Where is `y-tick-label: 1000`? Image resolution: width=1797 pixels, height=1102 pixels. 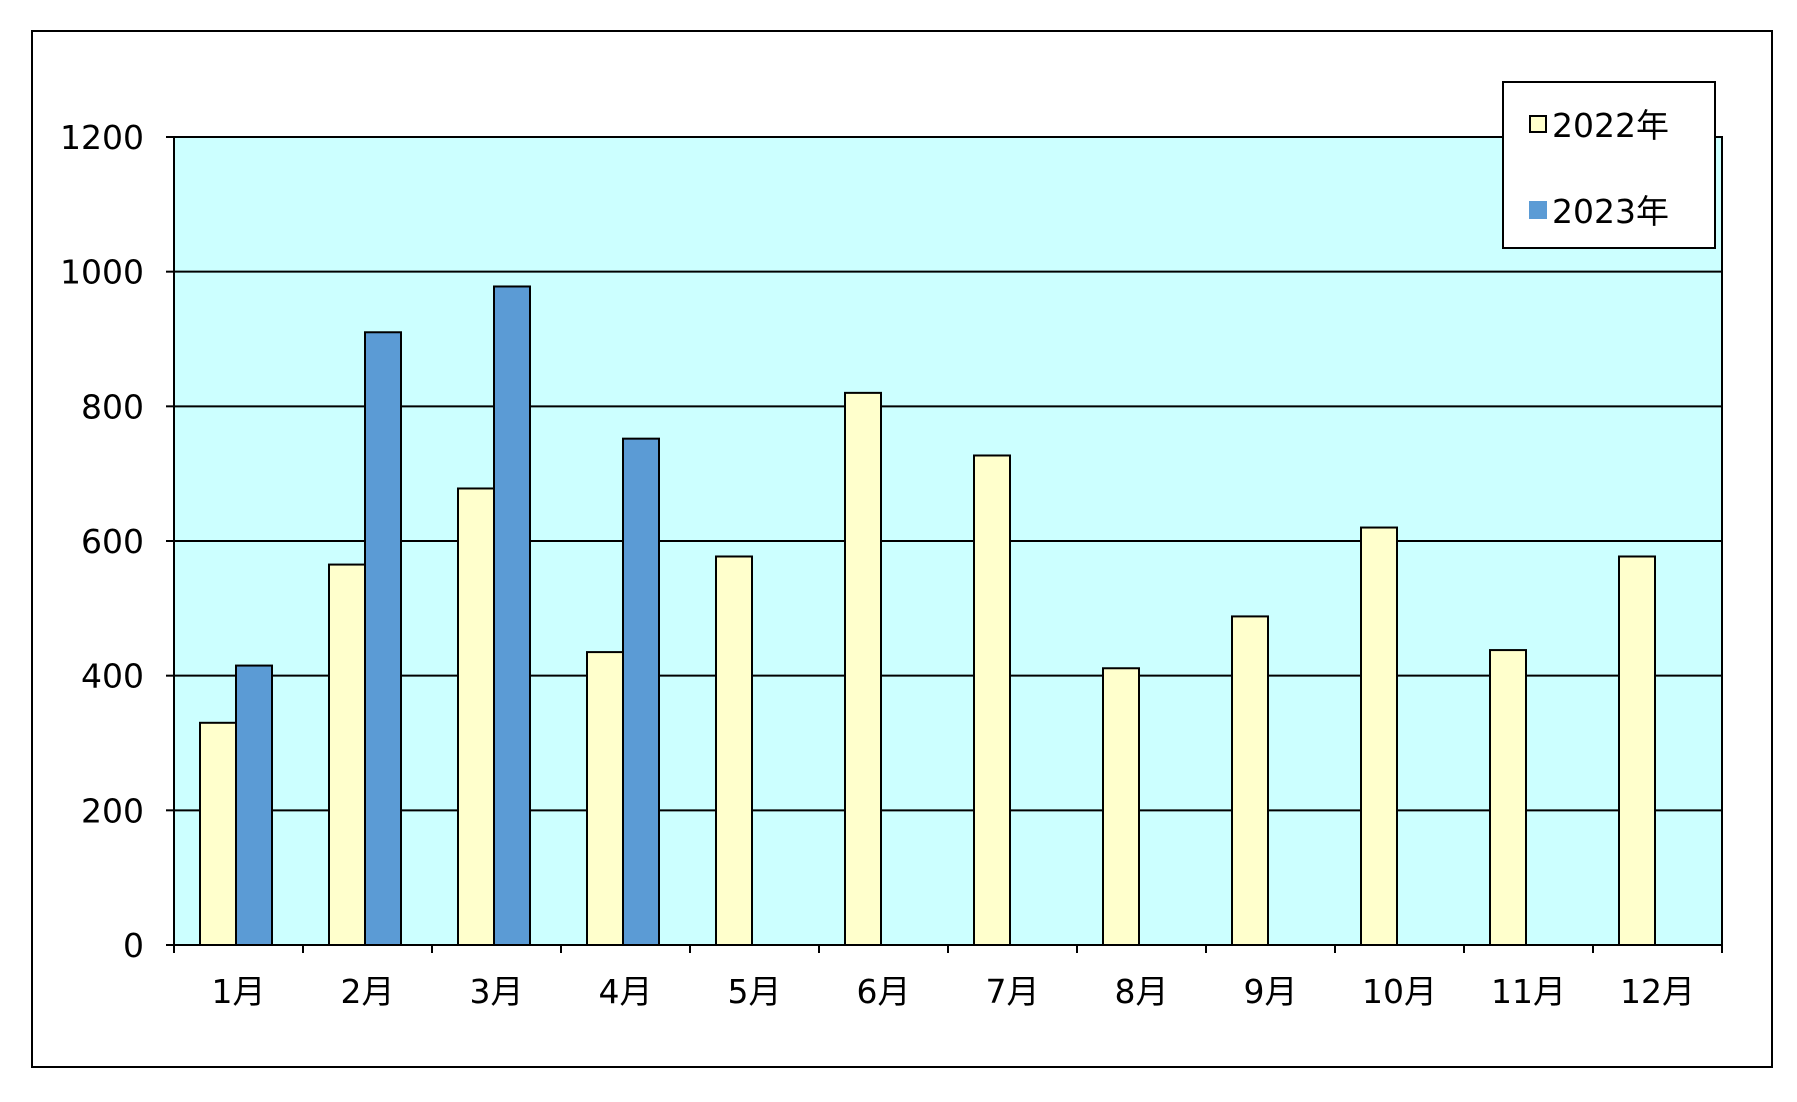
y-tick-label: 1000 is located at coordinates (102, 272).